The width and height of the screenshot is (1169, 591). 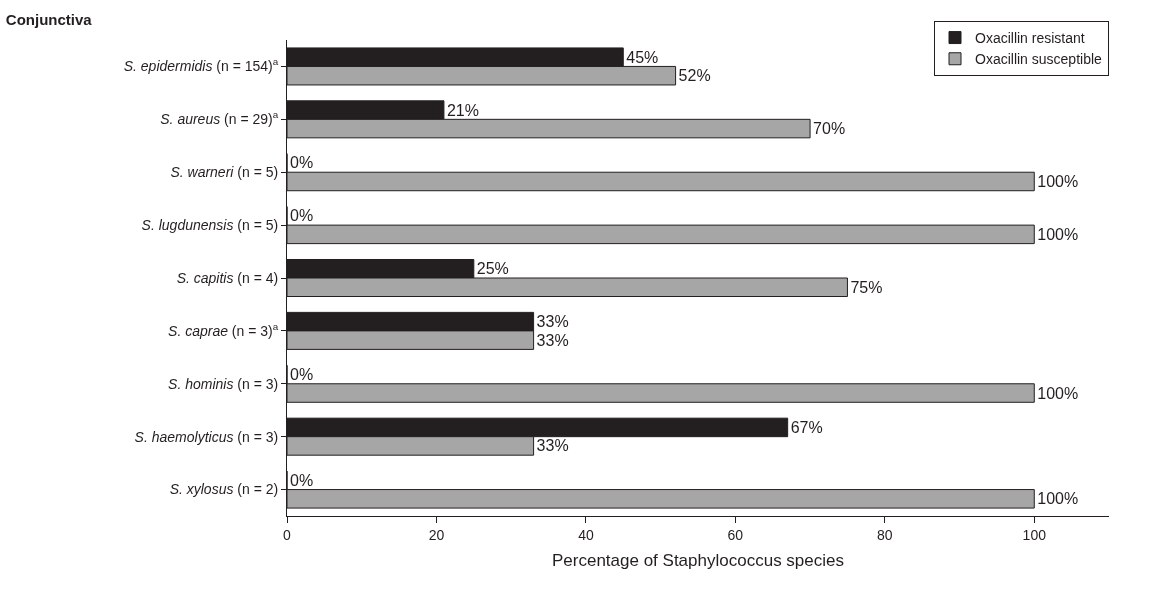 What do you see at coordinates (201, 65) in the screenshot?
I see `y-tick-label: S. epidermidis (n = 154)$^{a}$` at bounding box center [201, 65].